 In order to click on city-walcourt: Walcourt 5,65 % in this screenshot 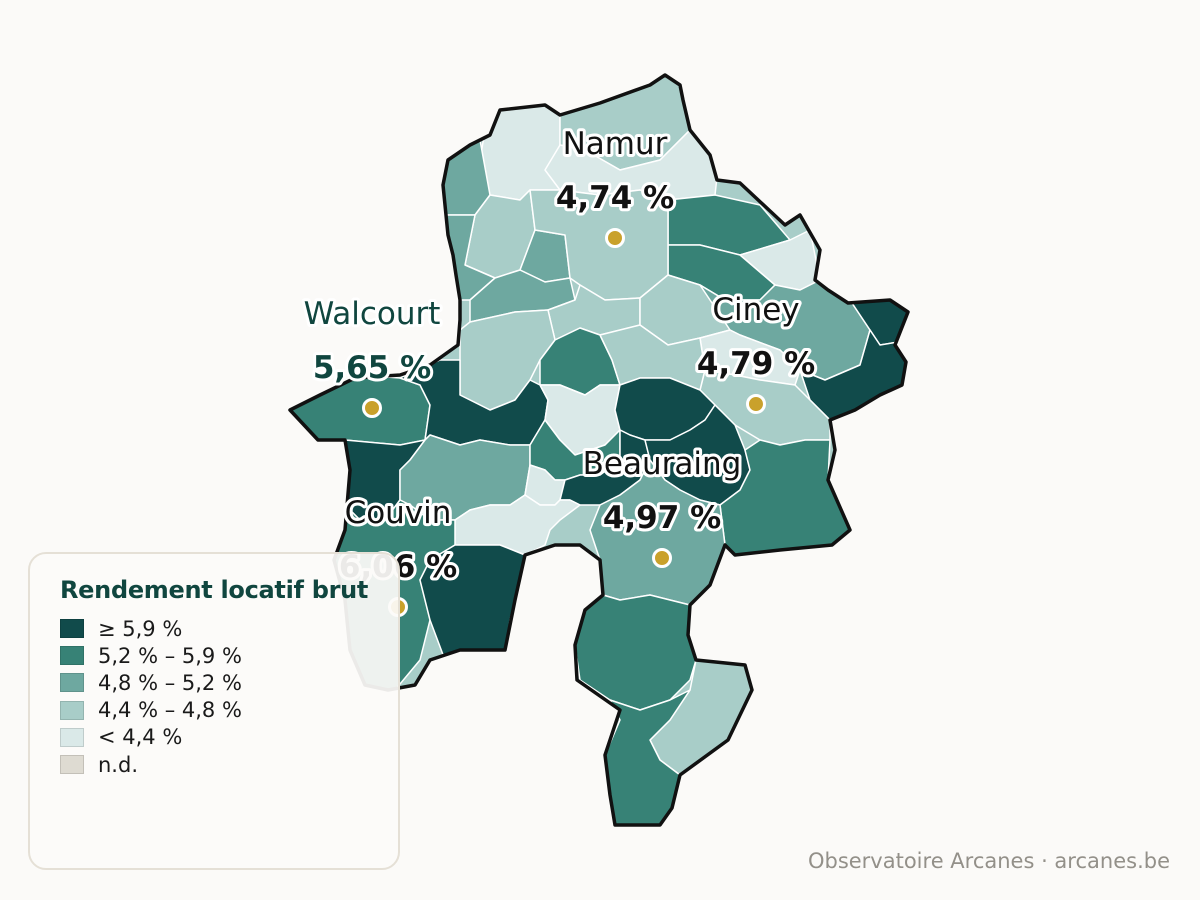, I will do `click(372, 355)`.